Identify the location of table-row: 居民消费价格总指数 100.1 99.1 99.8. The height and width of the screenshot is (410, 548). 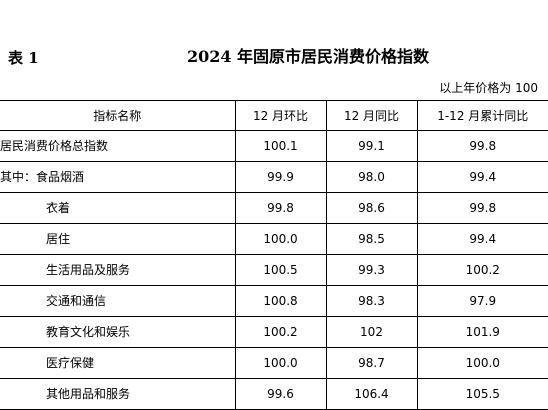
(274, 146).